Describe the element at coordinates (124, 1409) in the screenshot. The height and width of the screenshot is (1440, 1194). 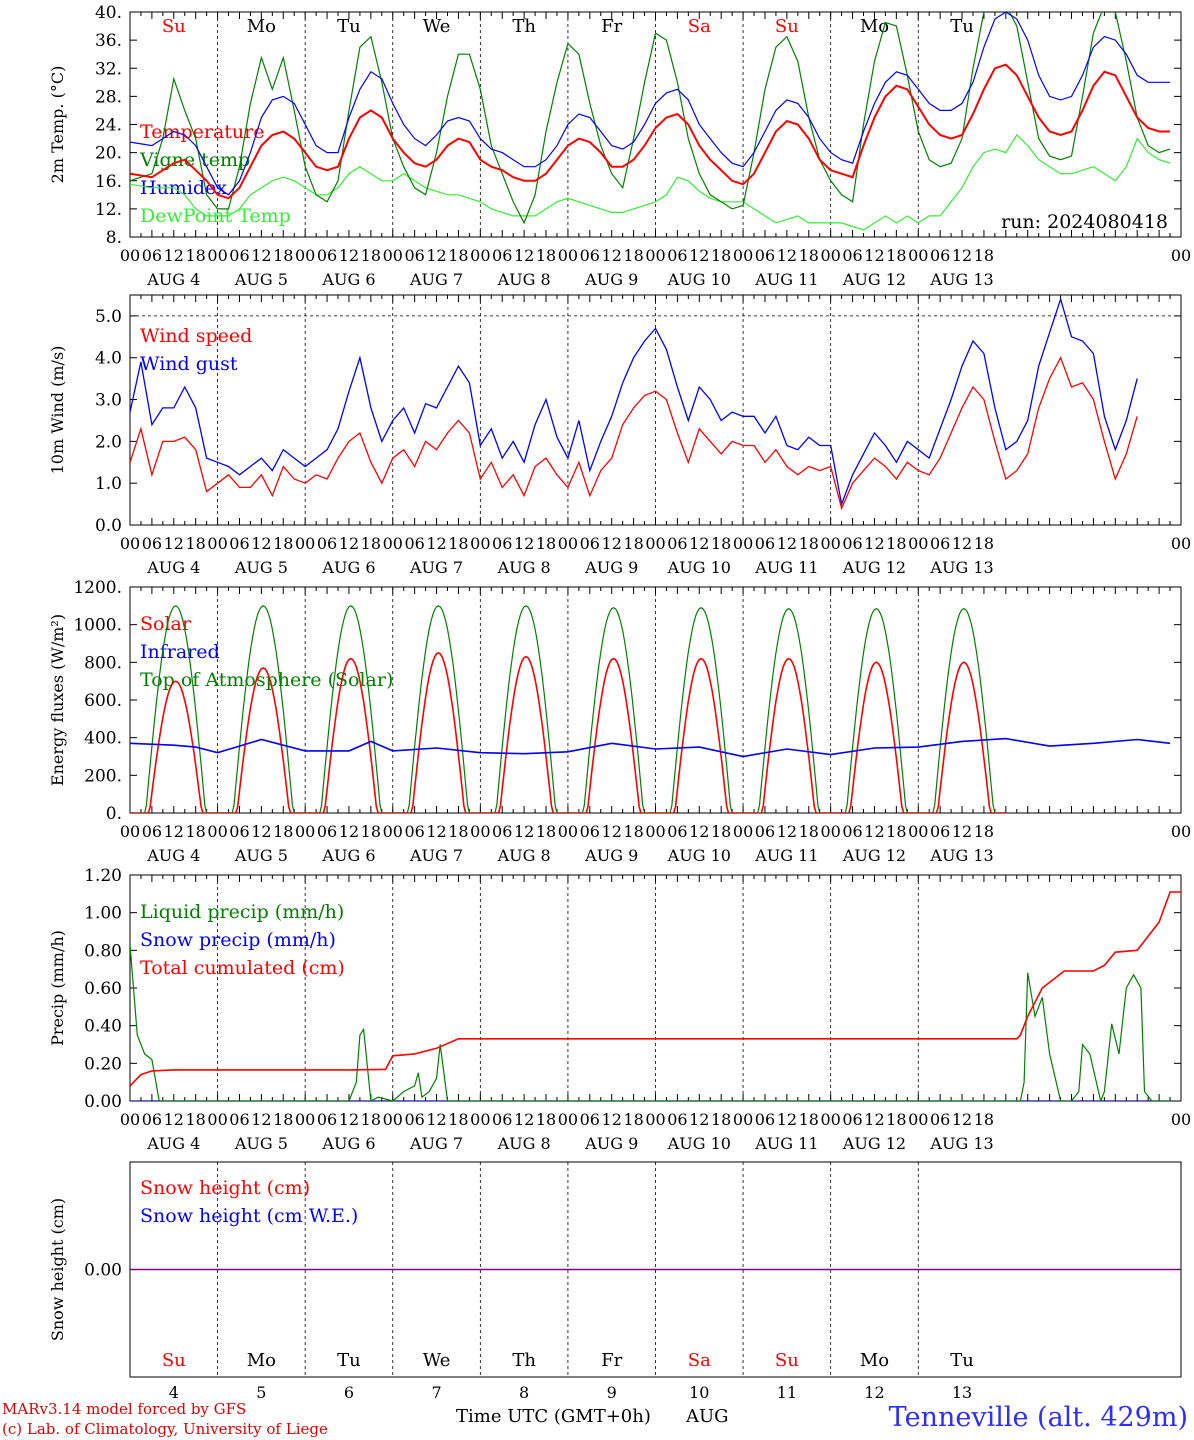
I see `credit-line-1: MARv3.14 model forced by GFS` at that location.